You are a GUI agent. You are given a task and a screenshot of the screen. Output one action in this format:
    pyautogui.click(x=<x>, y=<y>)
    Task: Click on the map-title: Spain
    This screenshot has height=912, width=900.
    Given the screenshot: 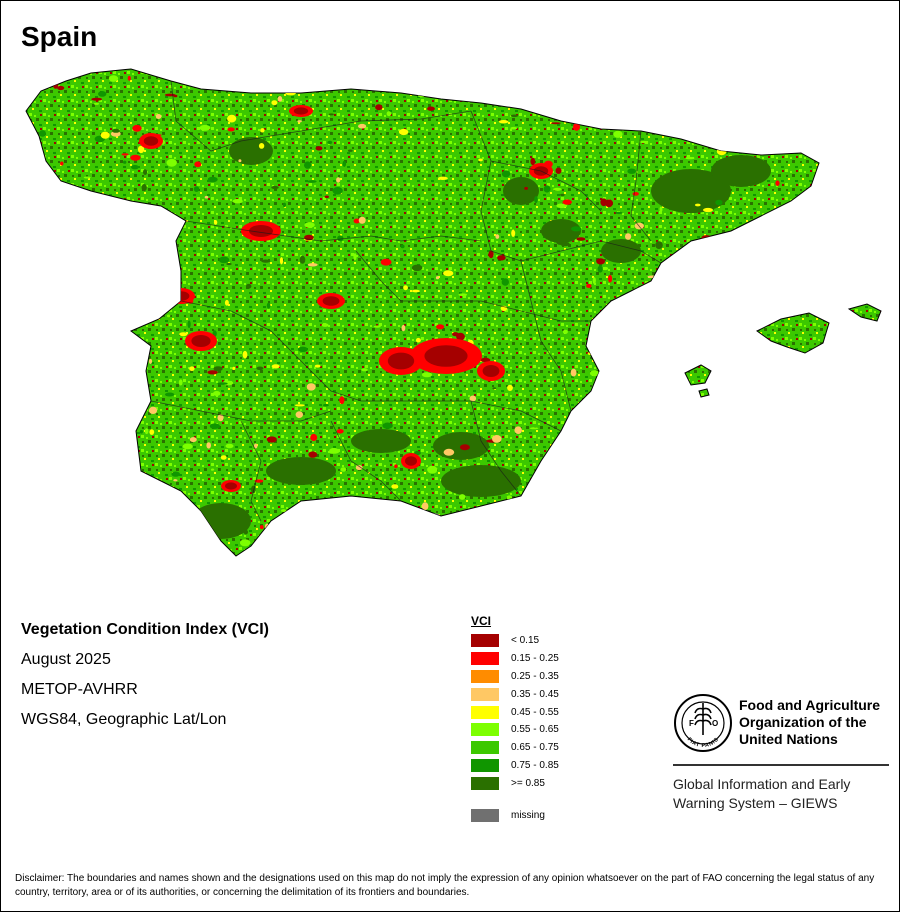 What is the action you would take?
    pyautogui.click(x=59, y=36)
    